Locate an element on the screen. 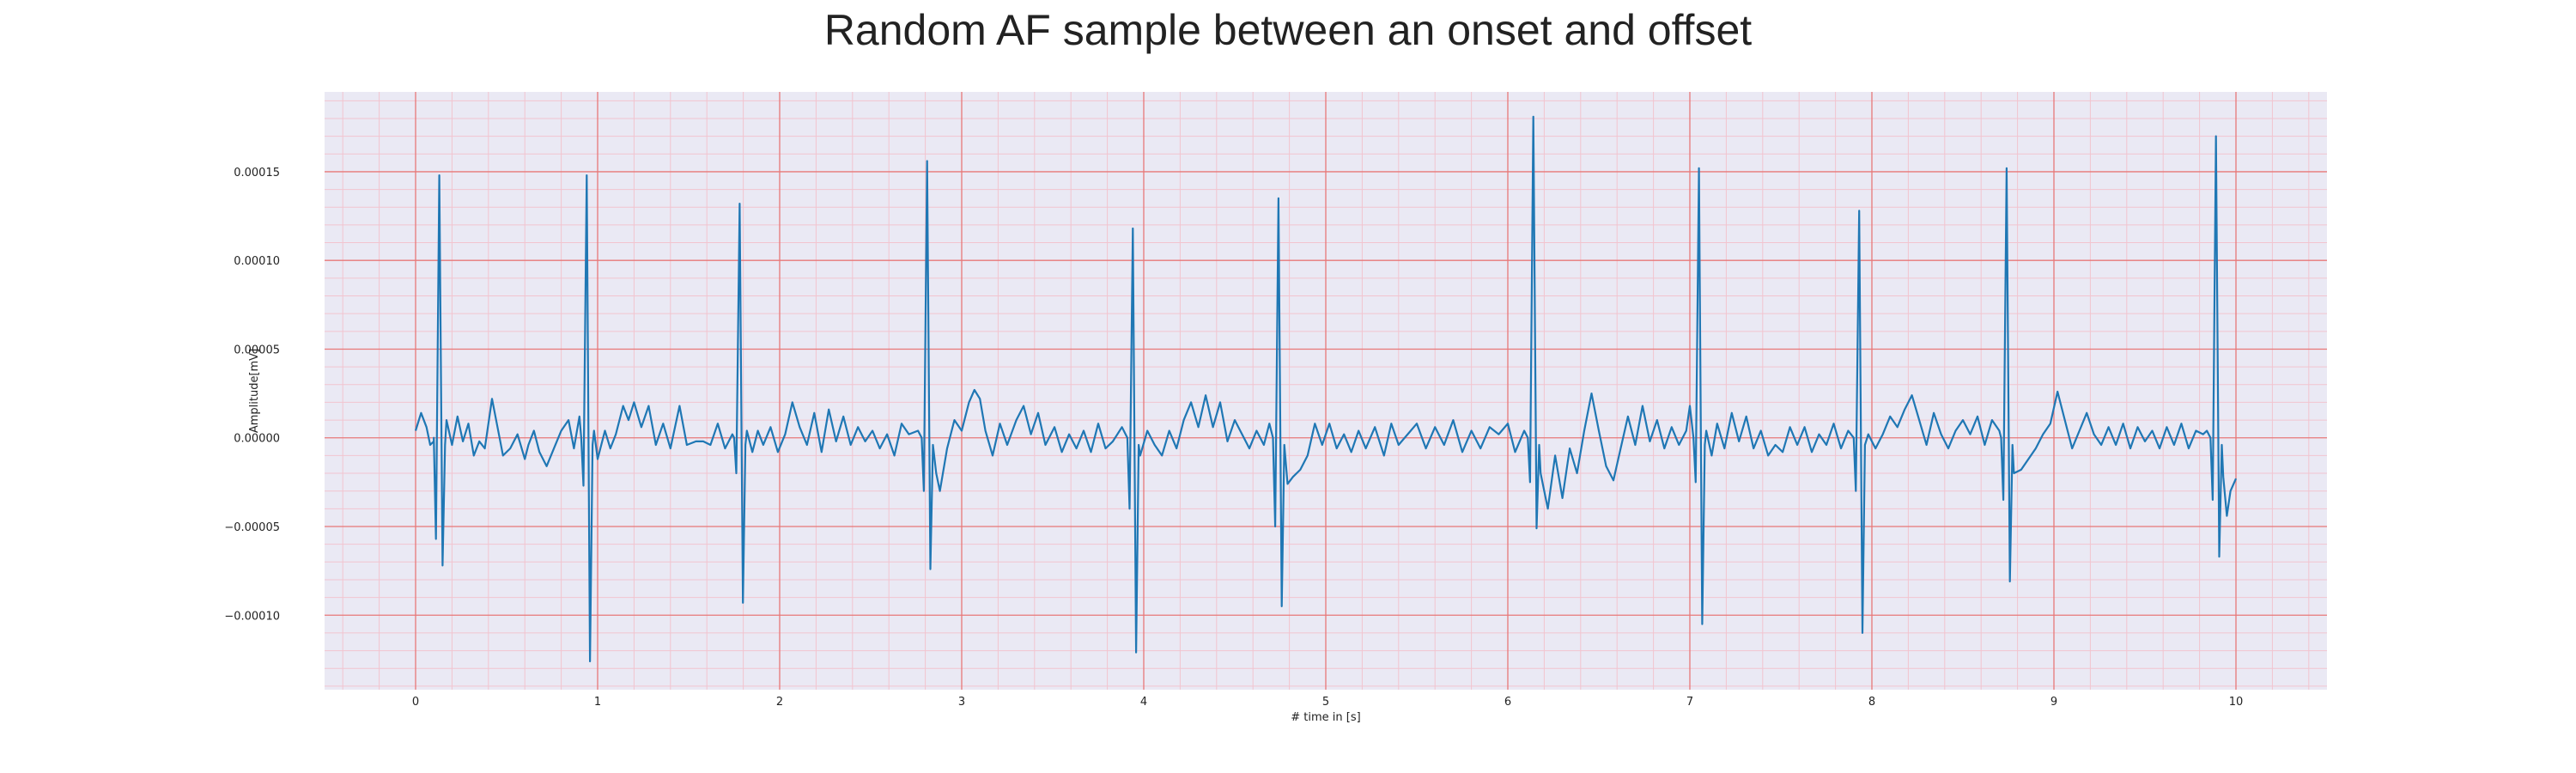  y-tick-label: −0.00005 is located at coordinates (252, 527).